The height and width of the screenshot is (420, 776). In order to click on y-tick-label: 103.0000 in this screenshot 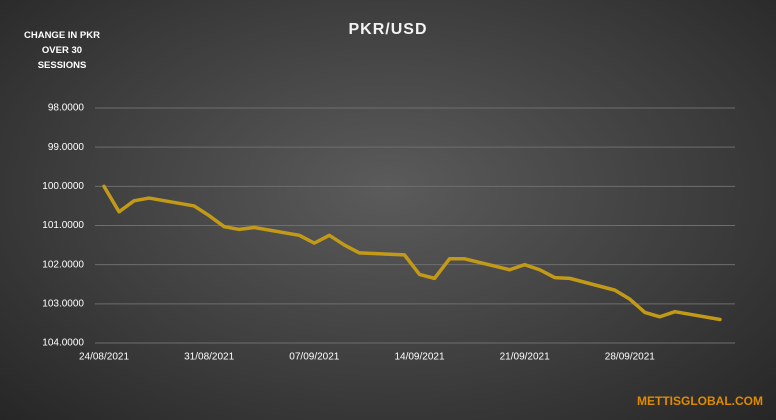, I will do `click(63, 303)`.